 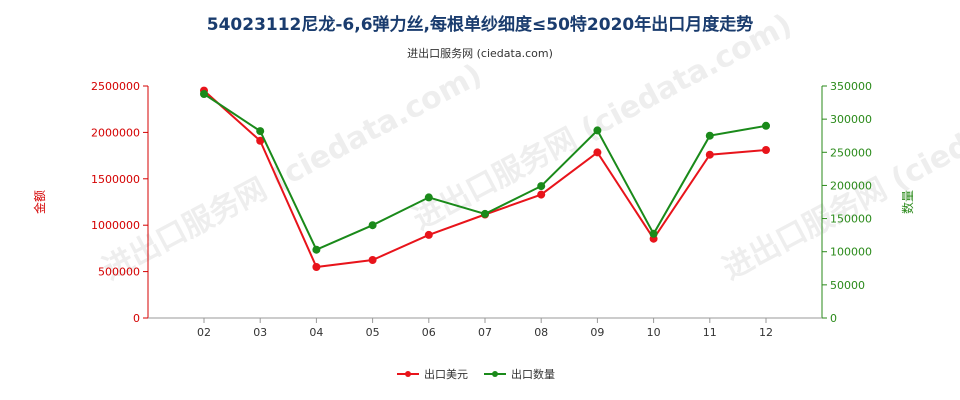 What do you see at coordinates (851, 152) in the screenshot?
I see `right-tick-label: 250000` at bounding box center [851, 152].